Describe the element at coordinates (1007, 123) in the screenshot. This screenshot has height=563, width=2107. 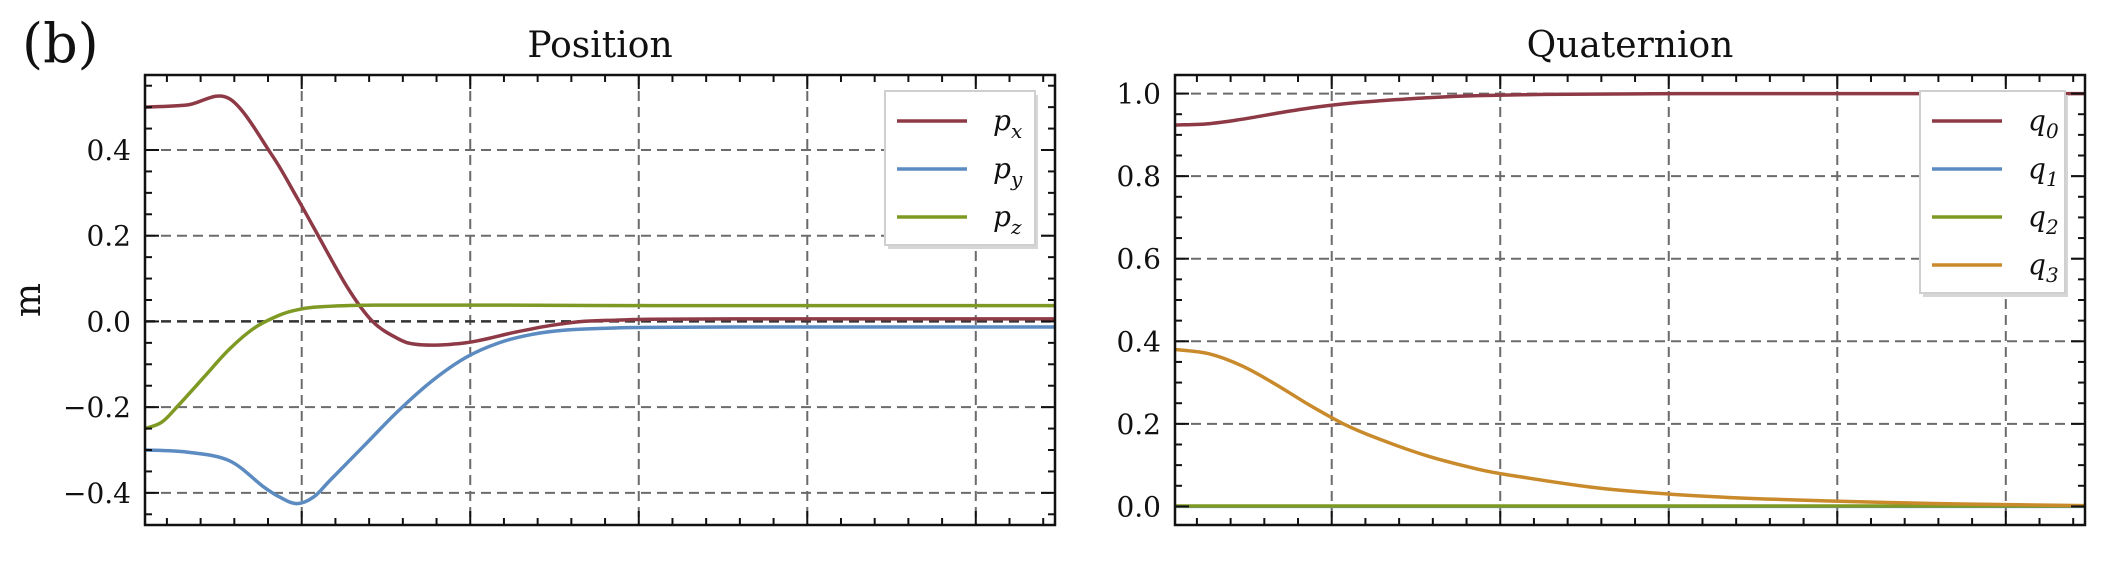
I see `legend-label-px: px` at that location.